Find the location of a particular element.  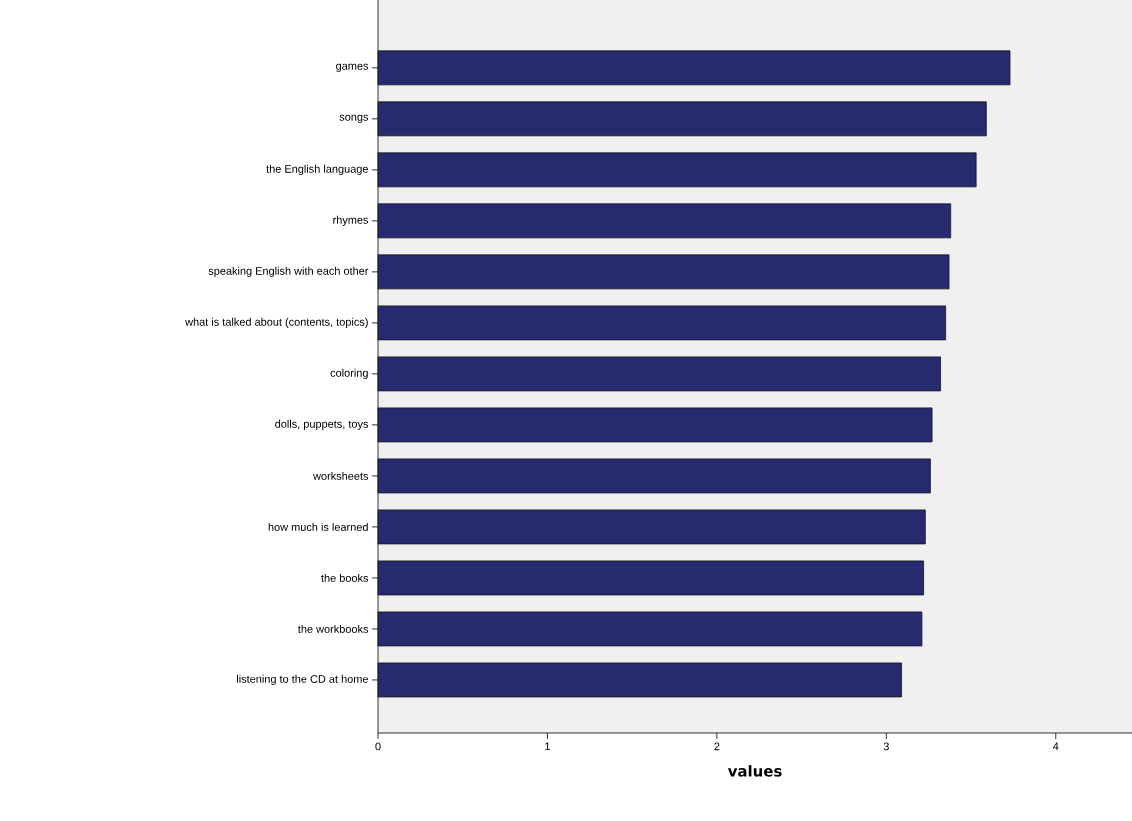

x-tick-label: 3 is located at coordinates (886, 746).